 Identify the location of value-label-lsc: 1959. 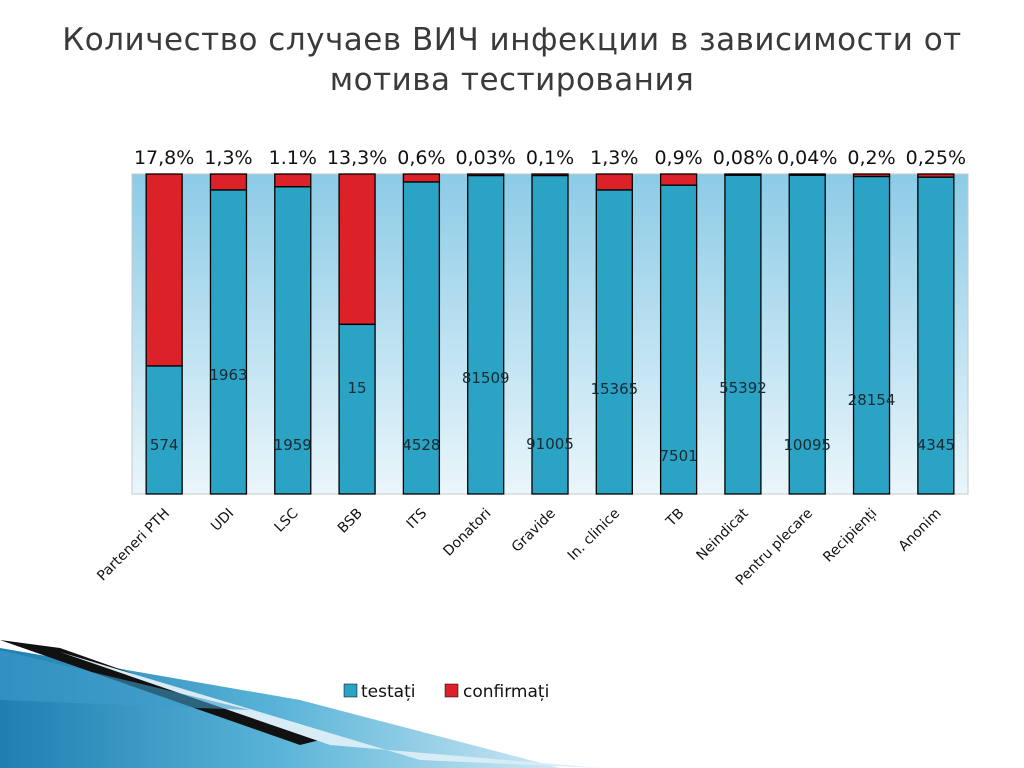
(293, 445).